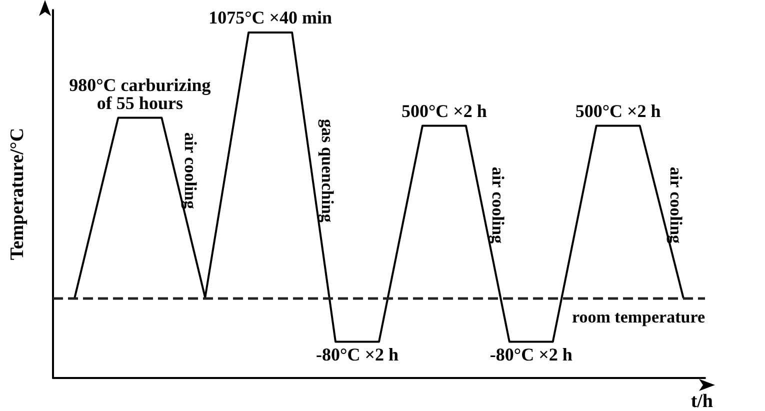 The height and width of the screenshot is (411, 765). Describe the element at coordinates (140, 93) in the screenshot. I see `annotation: 980°C carburizing of 55 hours` at that location.